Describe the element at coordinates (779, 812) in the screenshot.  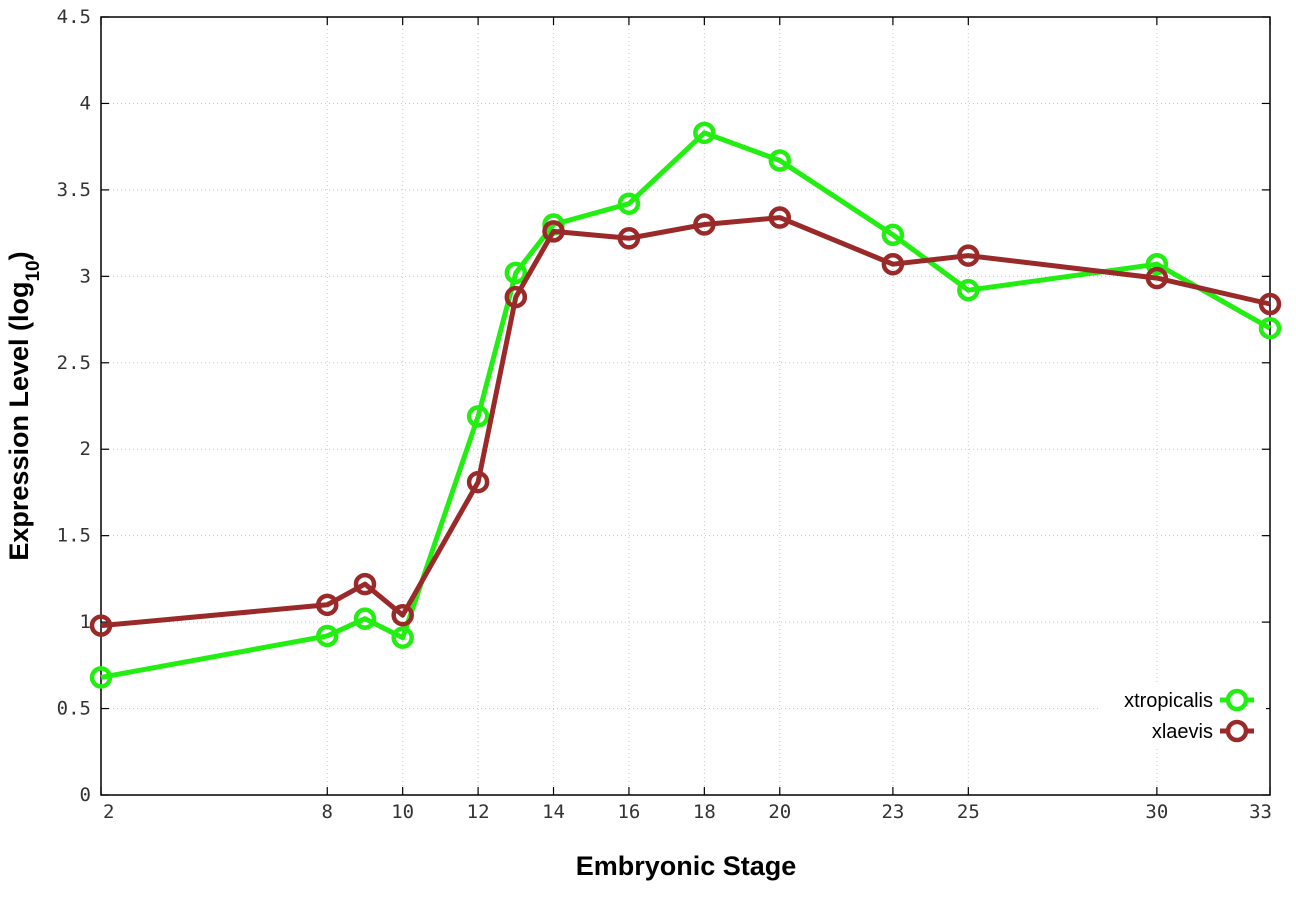
I see `x-tick-label: 20` at that location.